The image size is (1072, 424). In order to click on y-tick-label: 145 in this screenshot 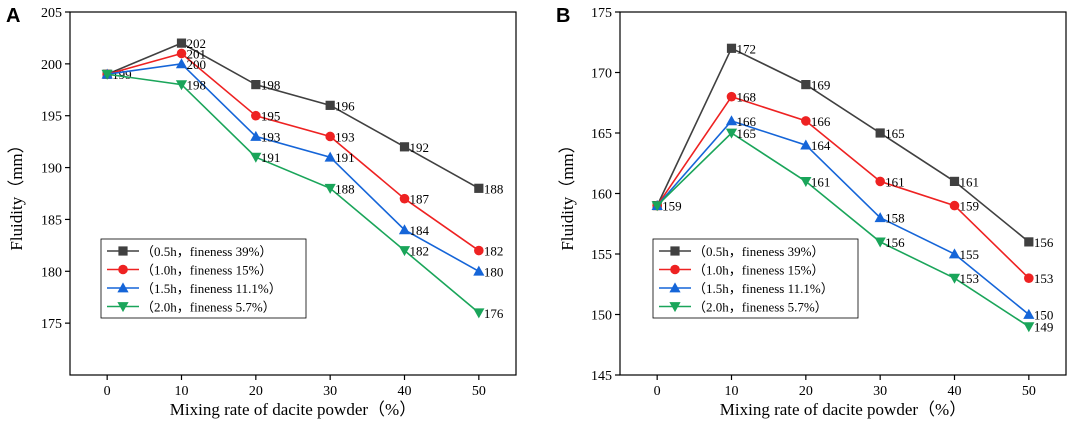, I will do `click(601, 376)`.